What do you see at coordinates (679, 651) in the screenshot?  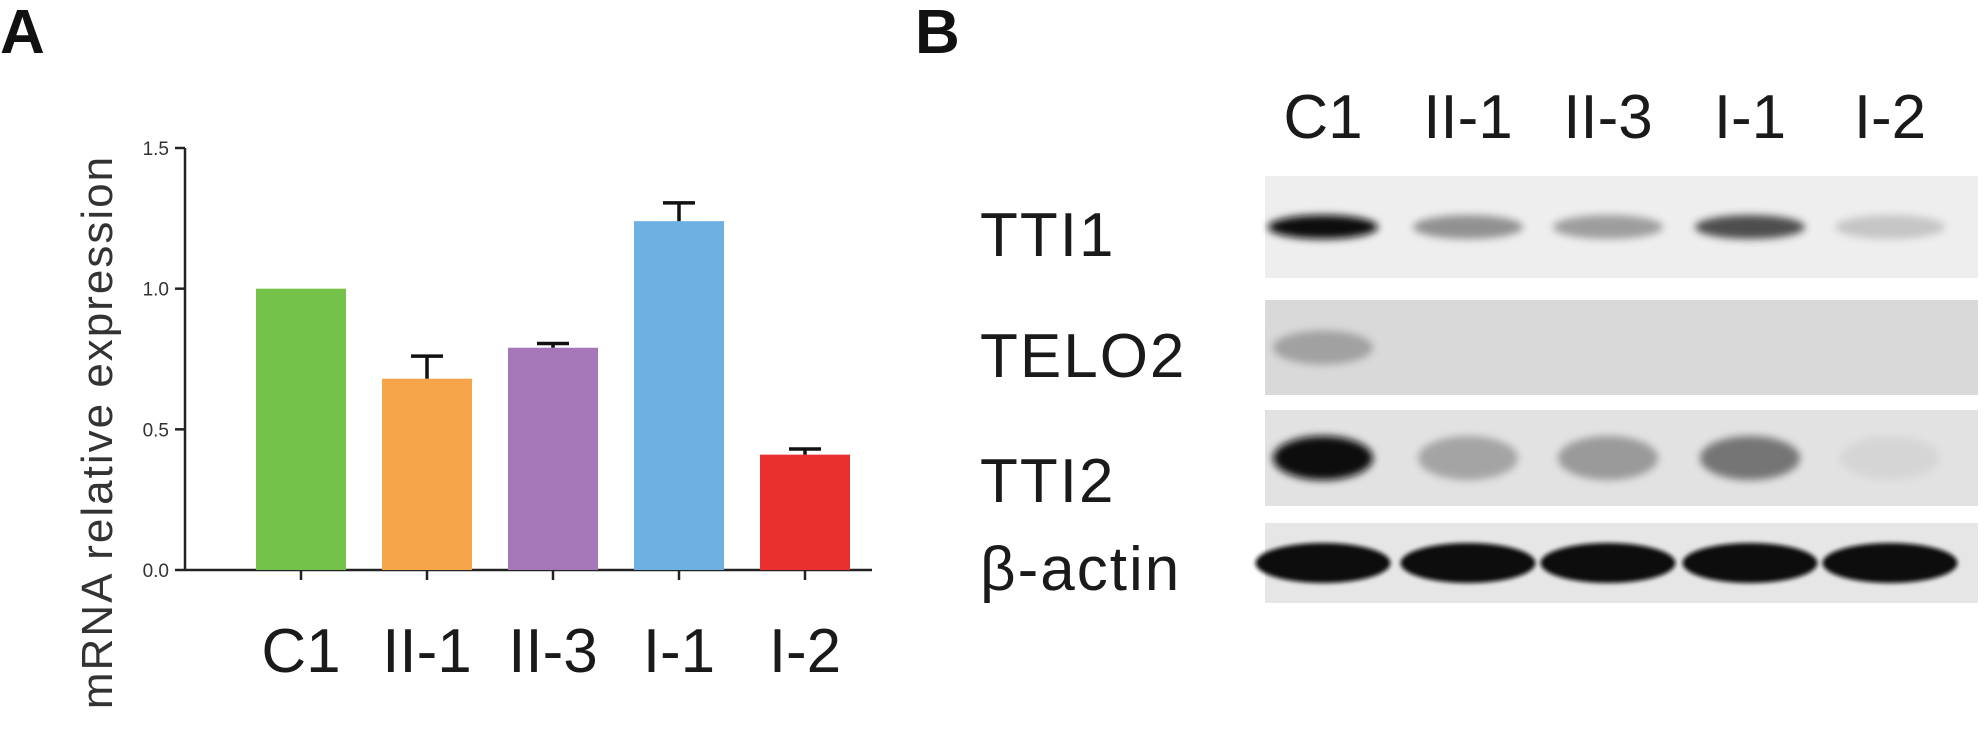 I see `x-category-label: I-1` at bounding box center [679, 651].